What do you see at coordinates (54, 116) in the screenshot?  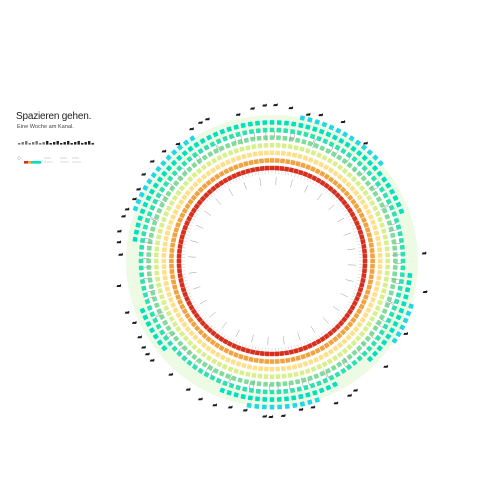 I see `chart-title: Spazieren gehen.` at bounding box center [54, 116].